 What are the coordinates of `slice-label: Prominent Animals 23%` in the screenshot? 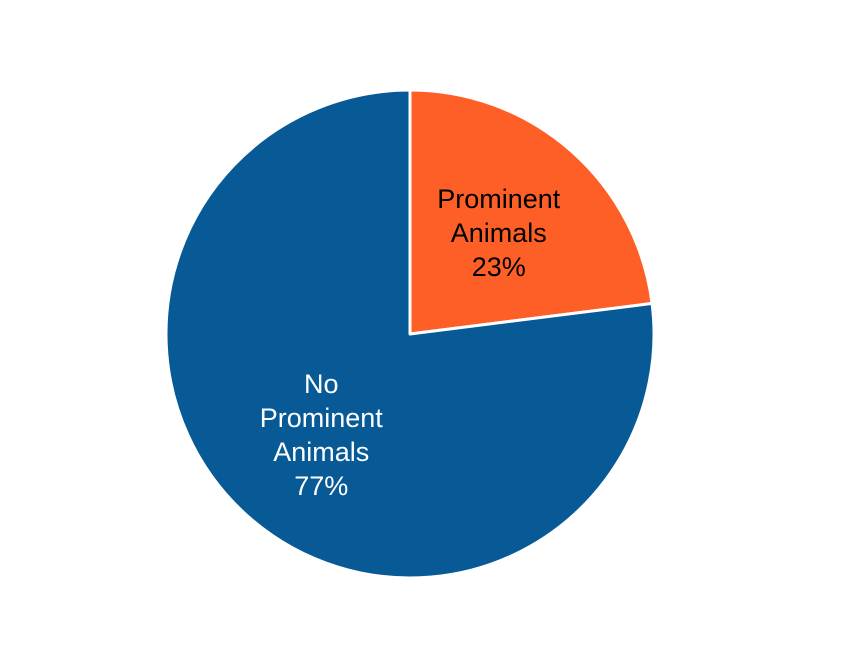 It's located at (499, 233).